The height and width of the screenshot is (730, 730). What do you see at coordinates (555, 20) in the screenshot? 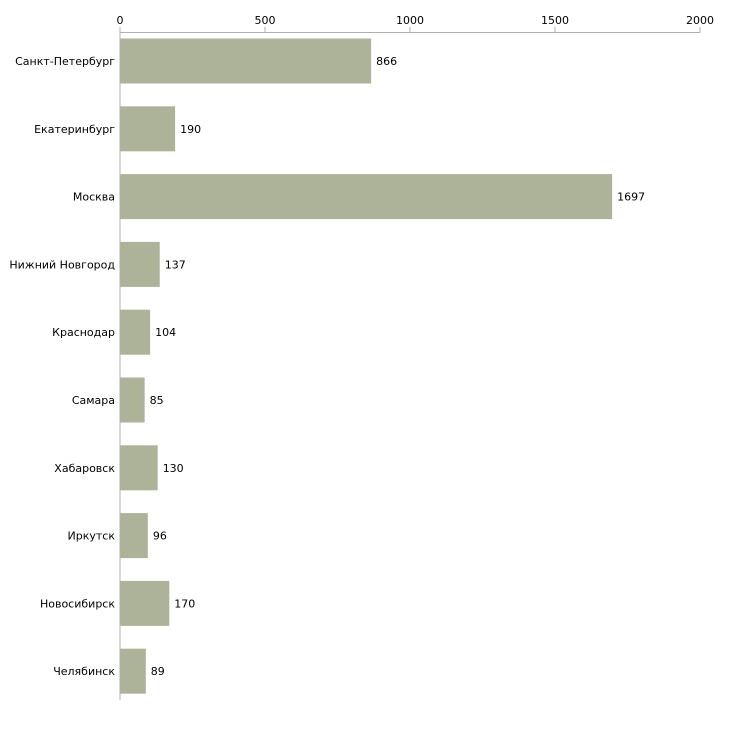
I see `x-tick-label: 1500` at bounding box center [555, 20].